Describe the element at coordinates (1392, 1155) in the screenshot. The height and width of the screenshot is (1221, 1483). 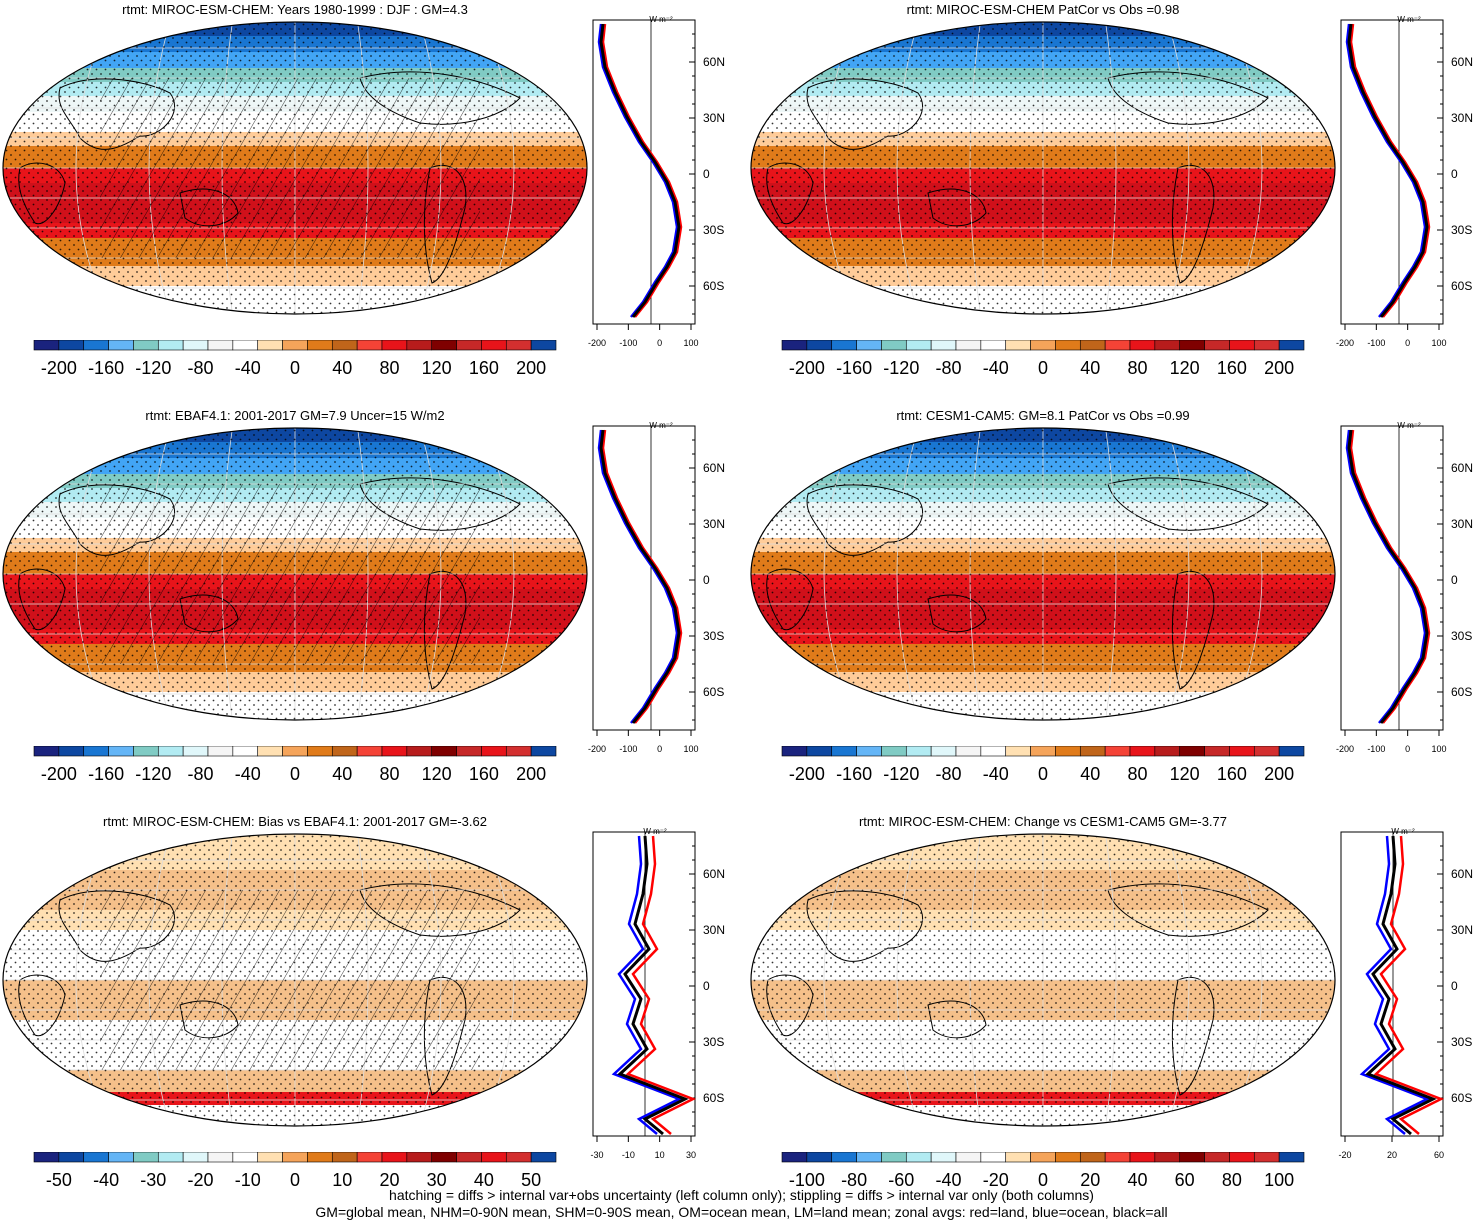
I see `x-tick-label: 20` at that location.